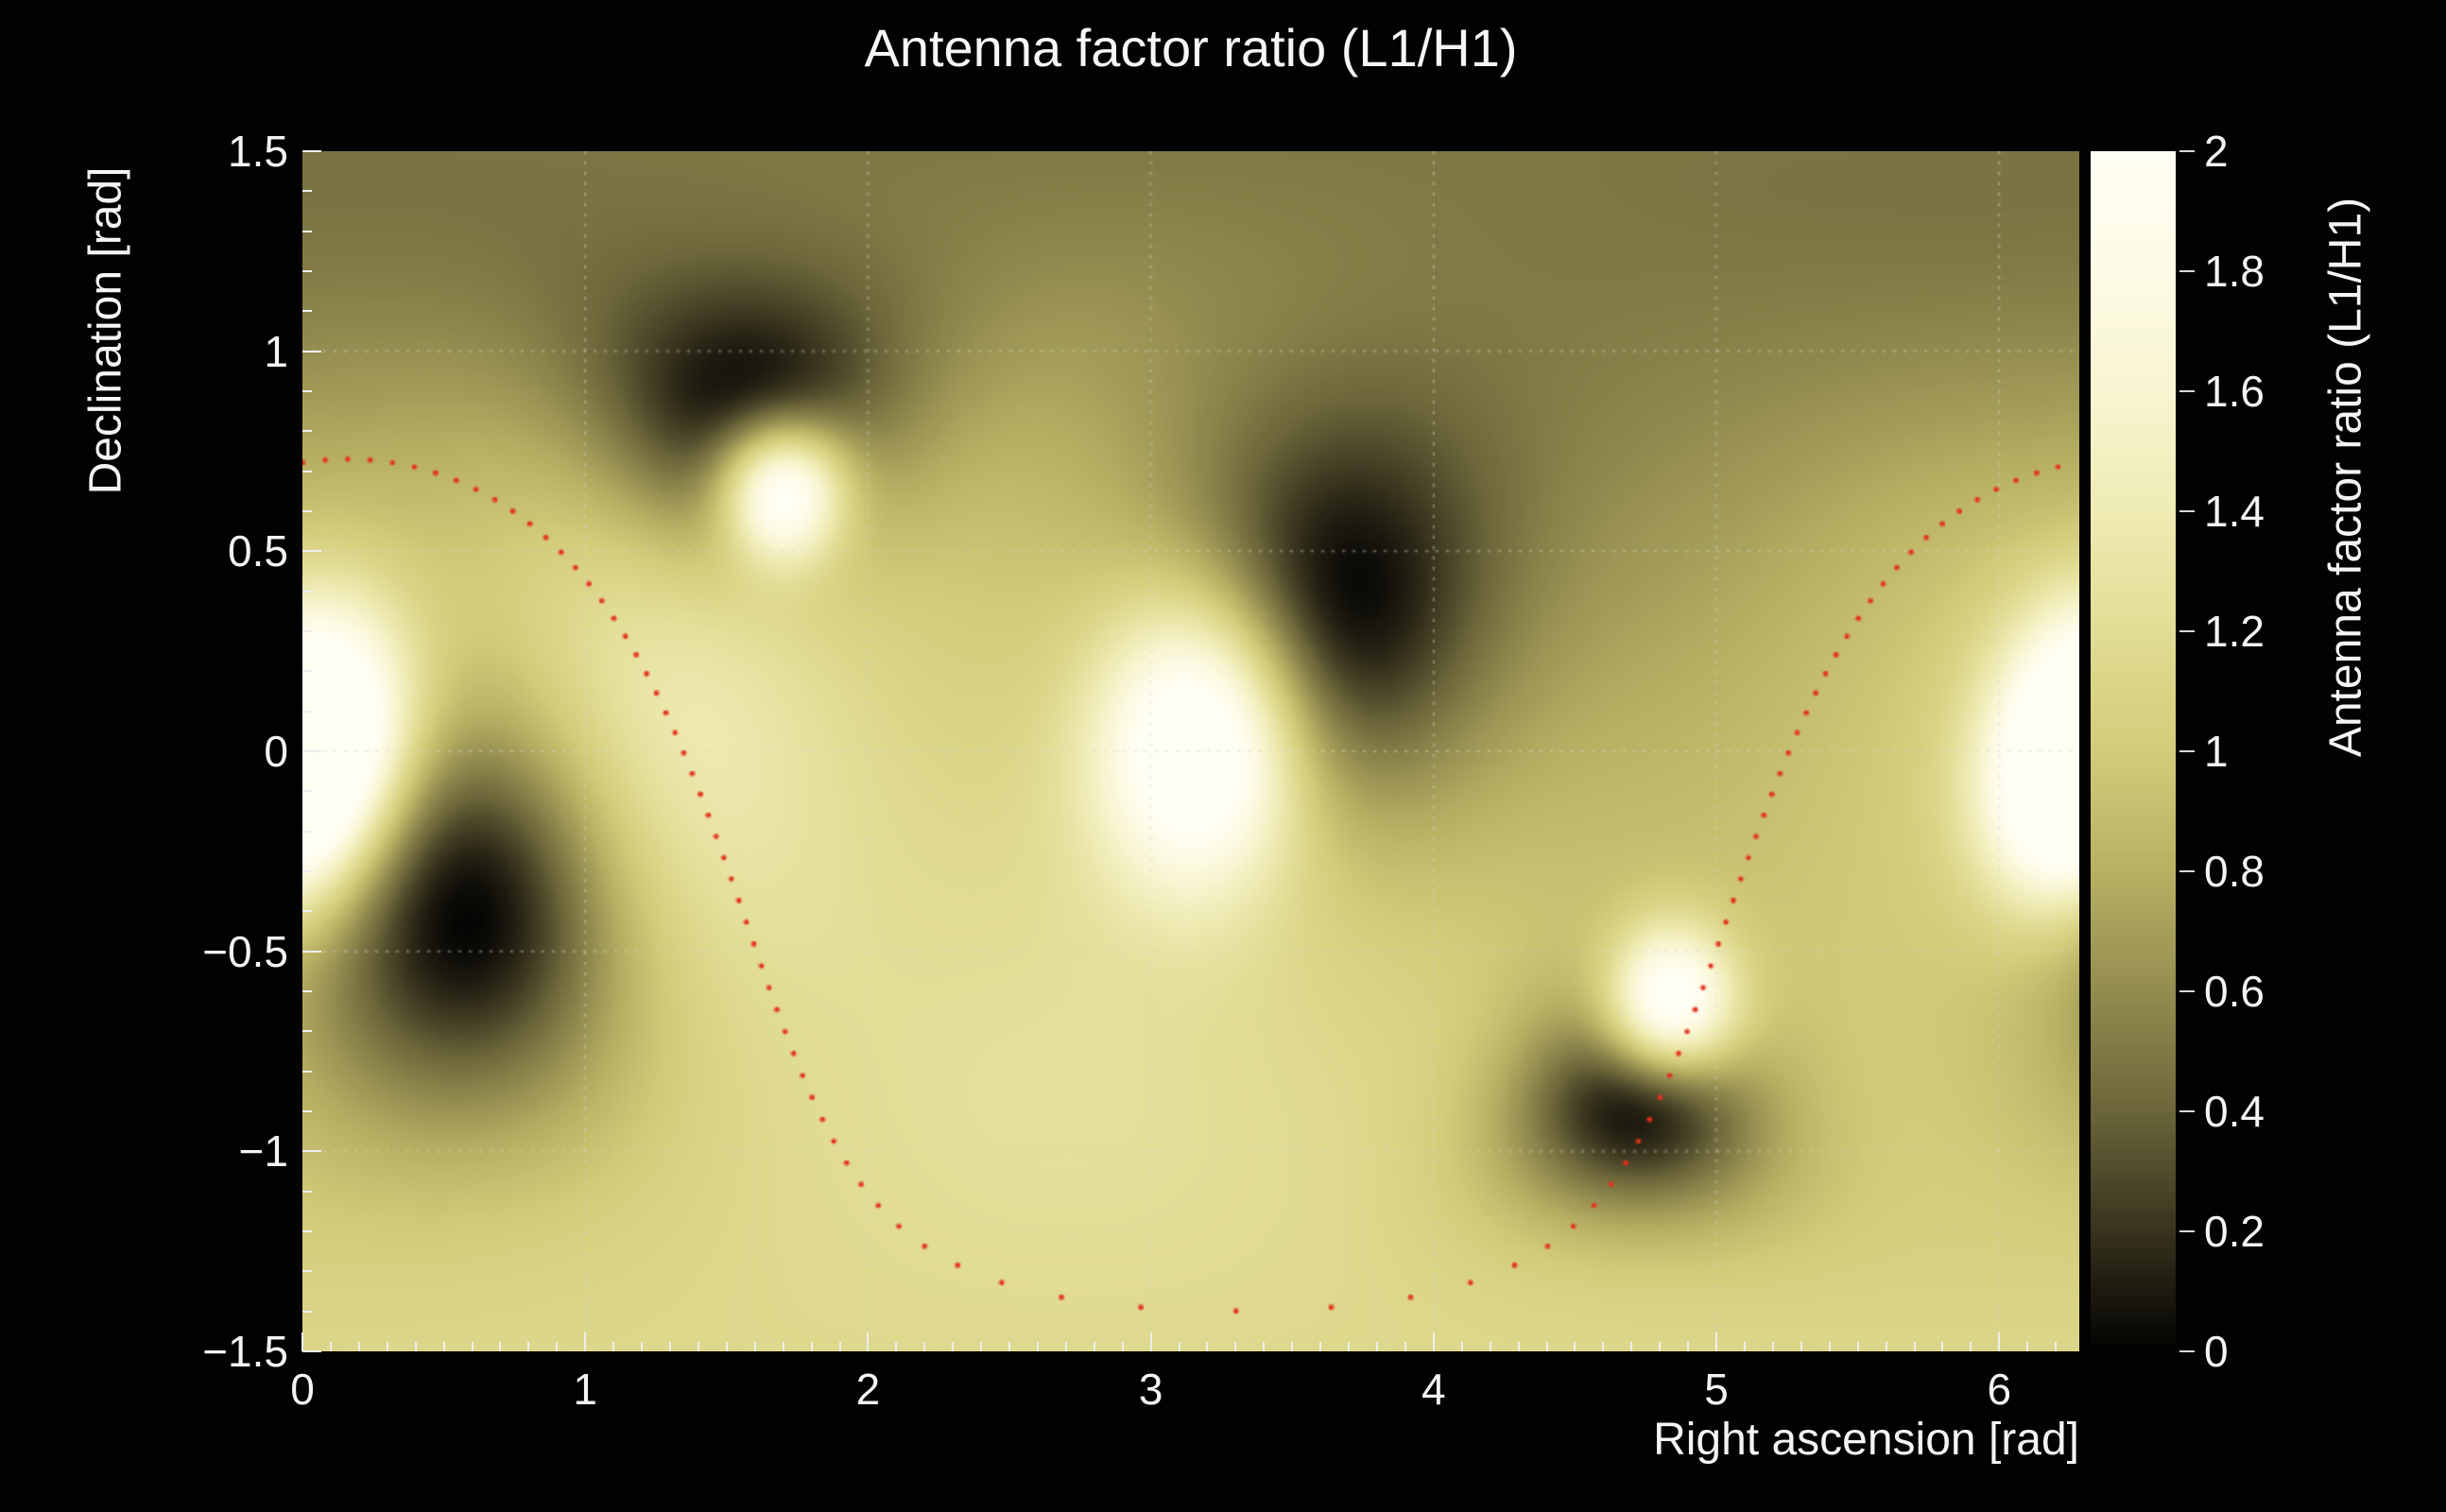 This screenshot has width=2446, height=1512. What do you see at coordinates (1150, 1389) in the screenshot?
I see `x-tick-label: 3` at bounding box center [1150, 1389].